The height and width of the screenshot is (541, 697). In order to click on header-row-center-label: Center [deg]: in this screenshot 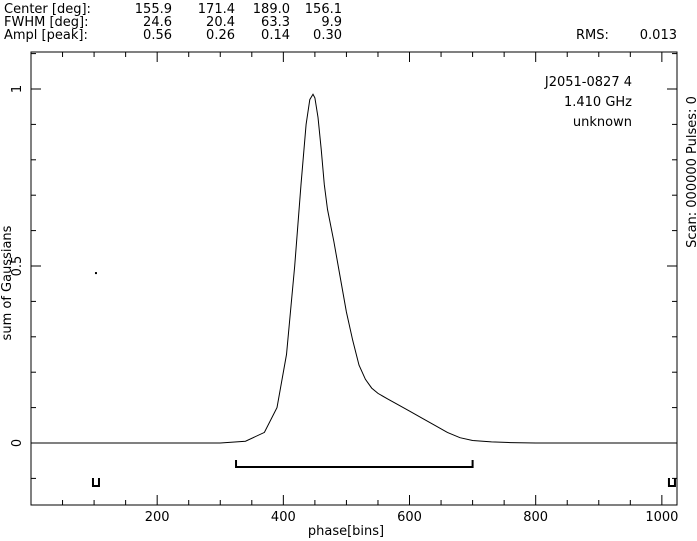, I will do `click(47, 9)`.